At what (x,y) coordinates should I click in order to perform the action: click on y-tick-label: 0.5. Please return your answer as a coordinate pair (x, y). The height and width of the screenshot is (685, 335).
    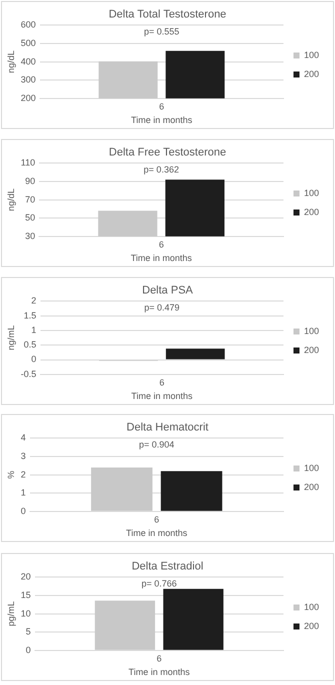
    Looking at the image, I should click on (30, 345).